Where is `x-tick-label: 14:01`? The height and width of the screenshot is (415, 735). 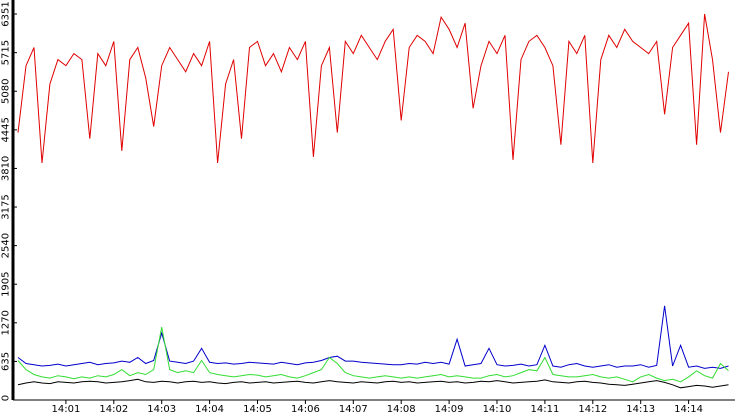
x-tick-label: 14:01 is located at coordinates (65, 409).